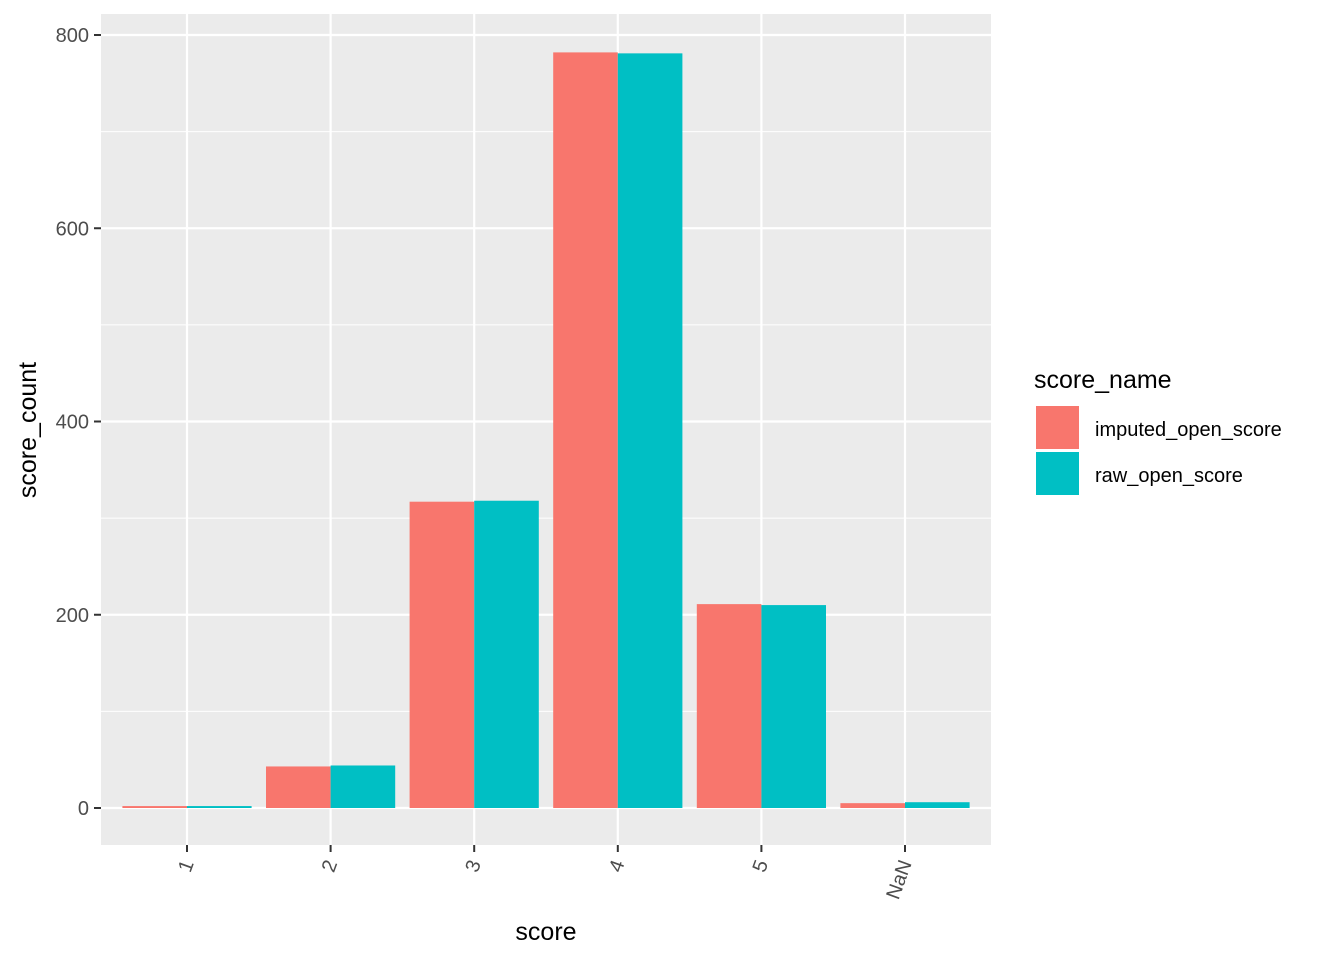 Image resolution: width=1344 pixels, height=960 pixels. What do you see at coordinates (72, 423) in the screenshot?
I see `y-tick-label: 400` at bounding box center [72, 423].